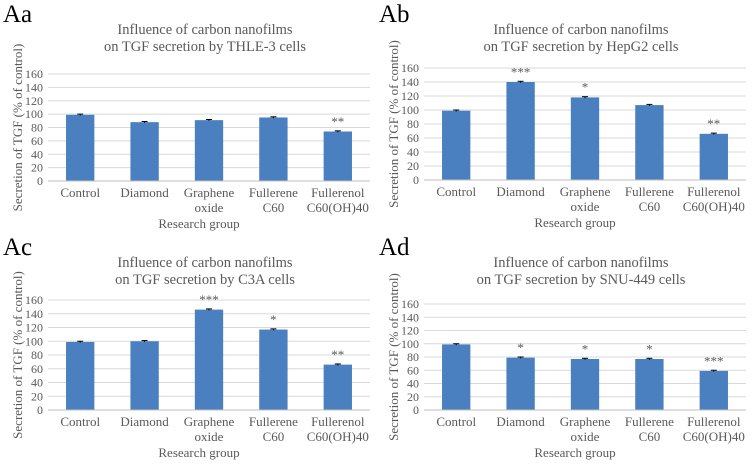 The image size is (752, 467). Describe the element at coordinates (394, 247) in the screenshot. I see `panel-label: Ad` at that location.